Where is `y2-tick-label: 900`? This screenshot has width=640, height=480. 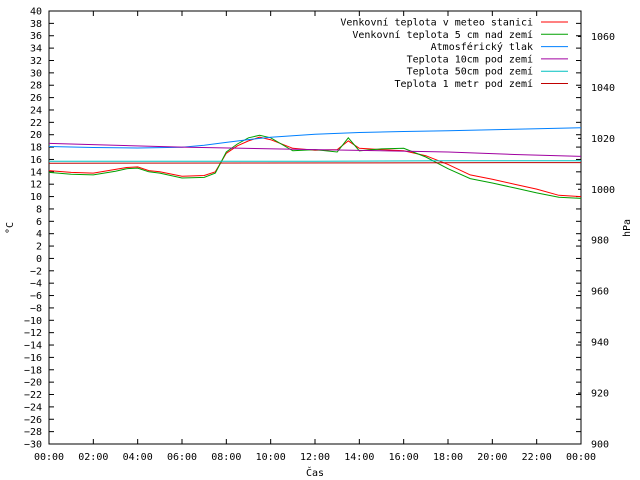
y2-tick-label: 900 is located at coordinates (600, 445).